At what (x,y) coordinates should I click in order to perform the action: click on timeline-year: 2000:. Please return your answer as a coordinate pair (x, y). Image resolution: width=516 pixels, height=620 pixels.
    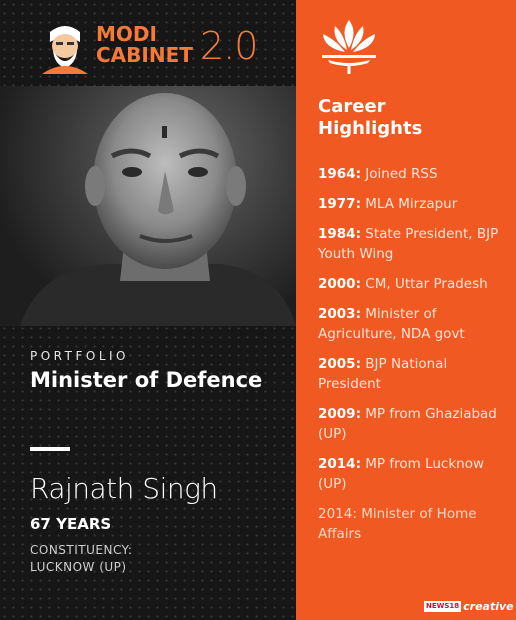
    Looking at the image, I should click on (339, 284).